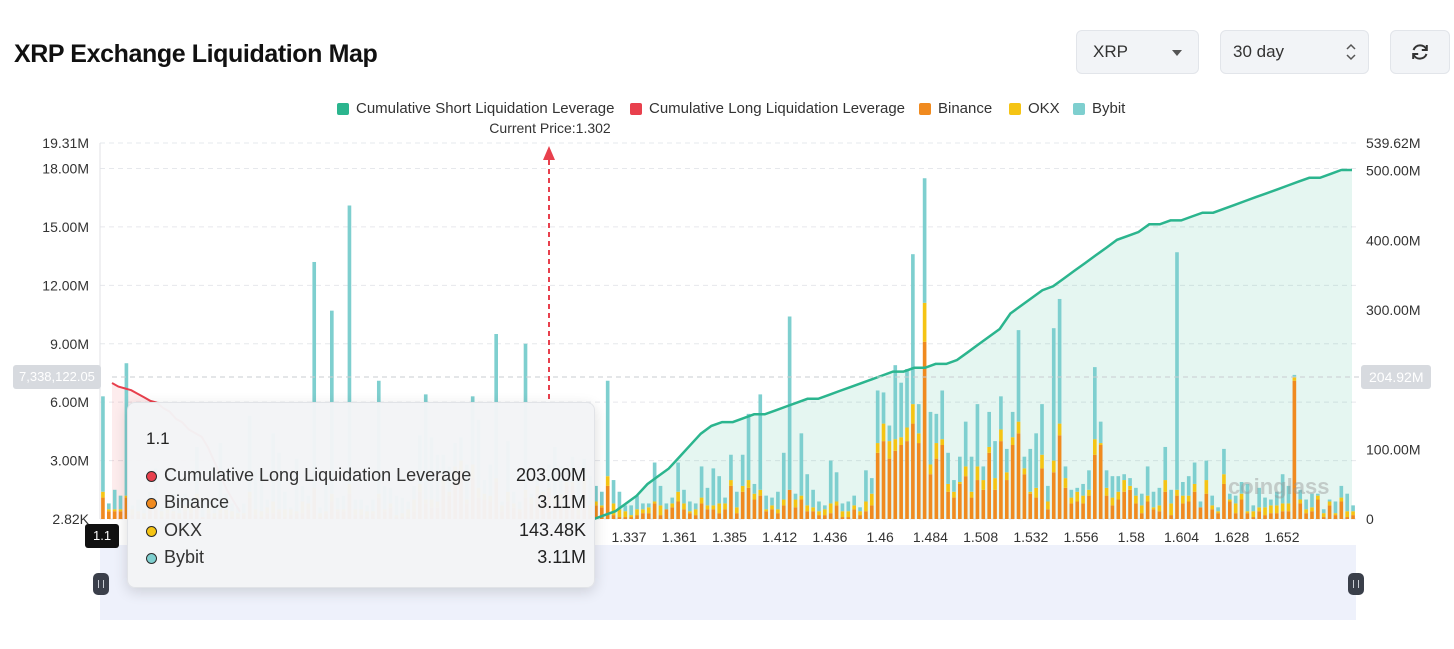 This screenshot has width=1454, height=649. Describe the element at coordinates (552, 530) in the screenshot. I see `tooltip-value-okx: 143.48K` at that location.